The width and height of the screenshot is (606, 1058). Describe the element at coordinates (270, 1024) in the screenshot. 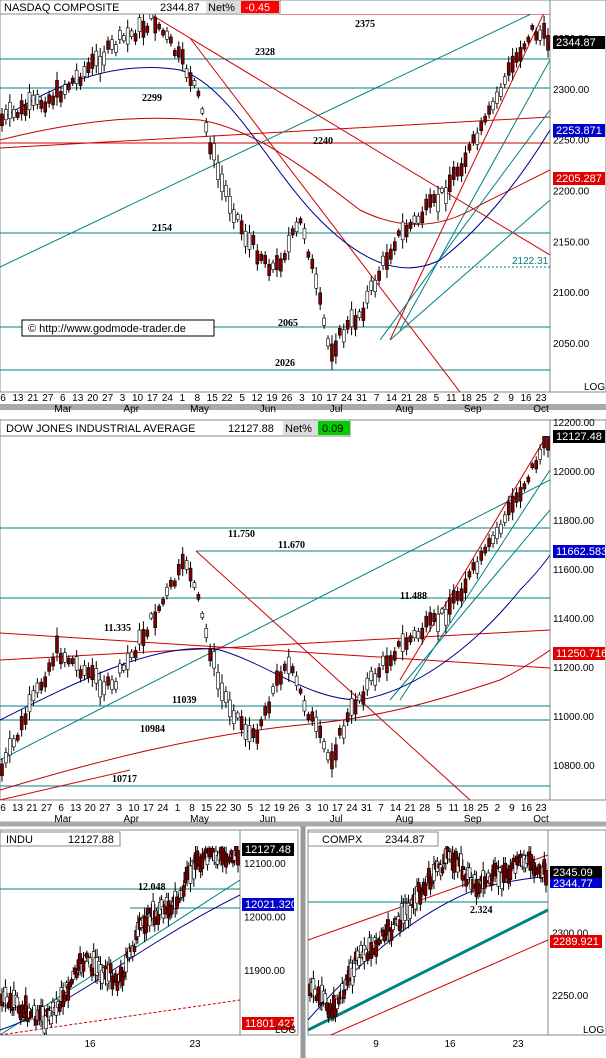

I see `indu-badge-ma200: 11801.427` at that location.